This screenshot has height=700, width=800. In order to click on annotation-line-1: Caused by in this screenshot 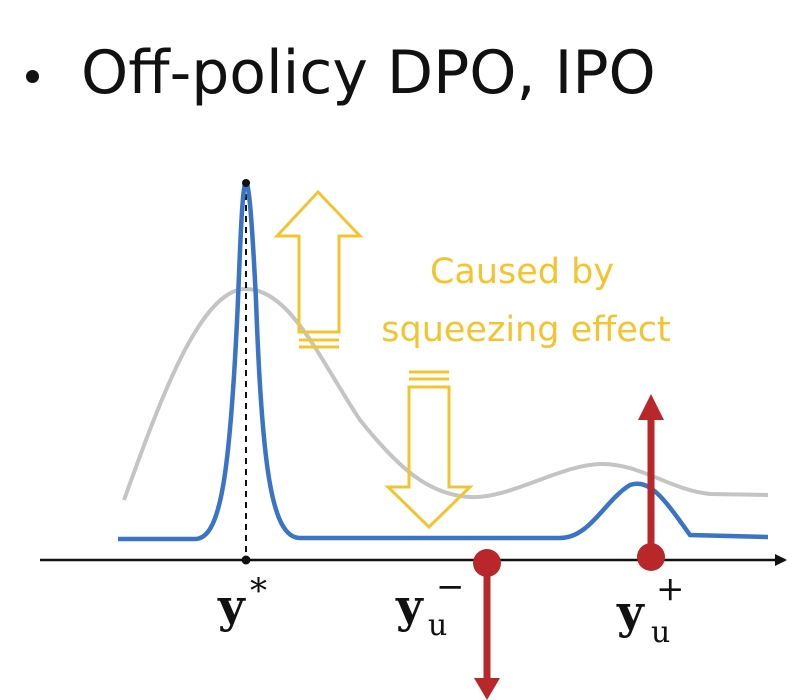, I will do `click(522, 272)`.